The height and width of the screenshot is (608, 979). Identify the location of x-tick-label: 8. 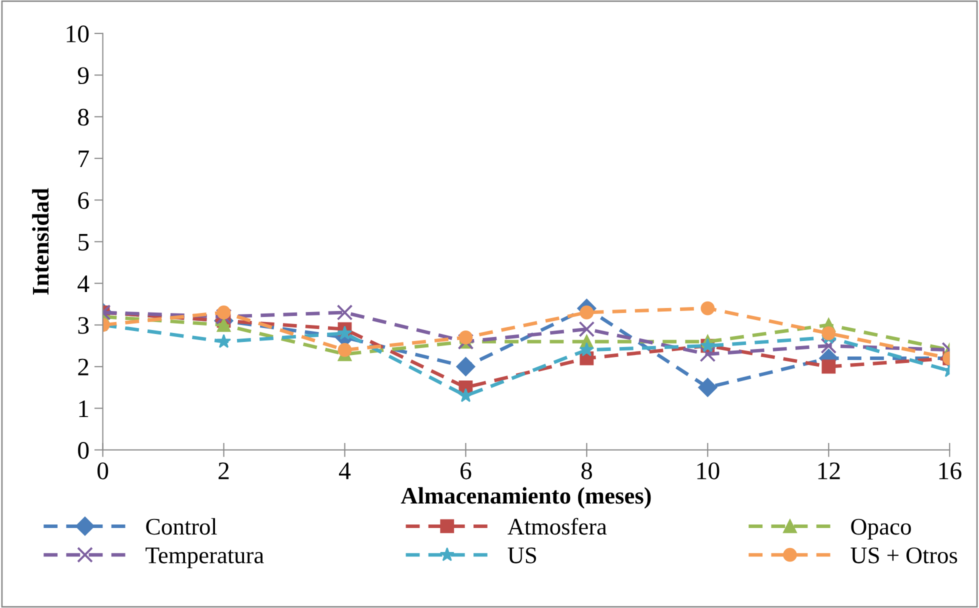
(586, 471).